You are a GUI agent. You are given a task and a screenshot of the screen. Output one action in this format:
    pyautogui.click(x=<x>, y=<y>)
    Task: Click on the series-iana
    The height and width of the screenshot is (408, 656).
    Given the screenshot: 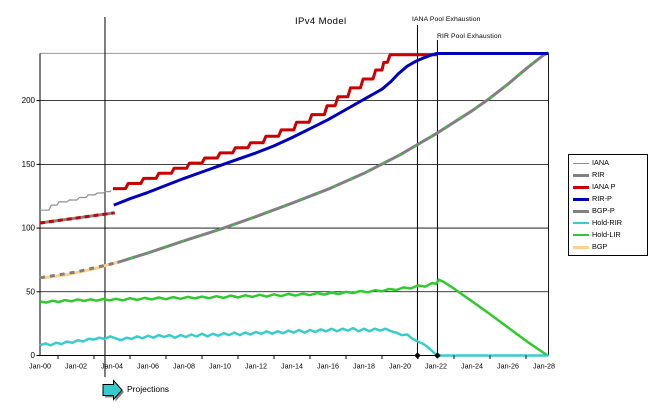 What is the action you would take?
    pyautogui.click(x=76, y=200)
    